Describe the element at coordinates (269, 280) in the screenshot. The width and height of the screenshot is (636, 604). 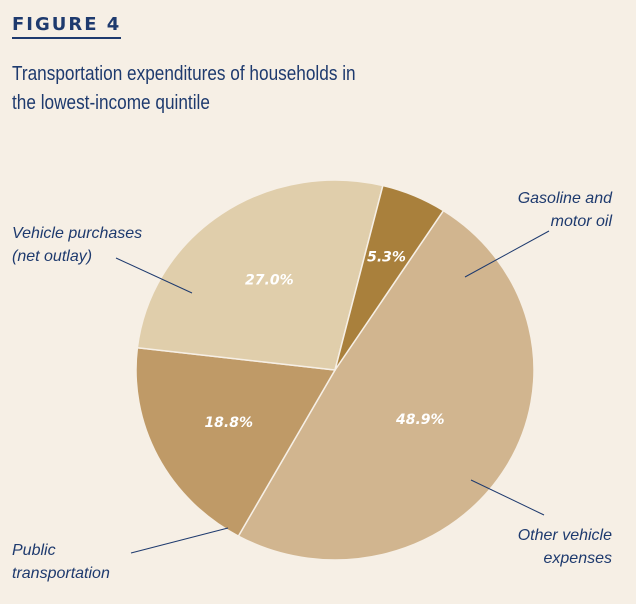
I see `value-label-other-vehicle-expenses: 27.0%` at that location.